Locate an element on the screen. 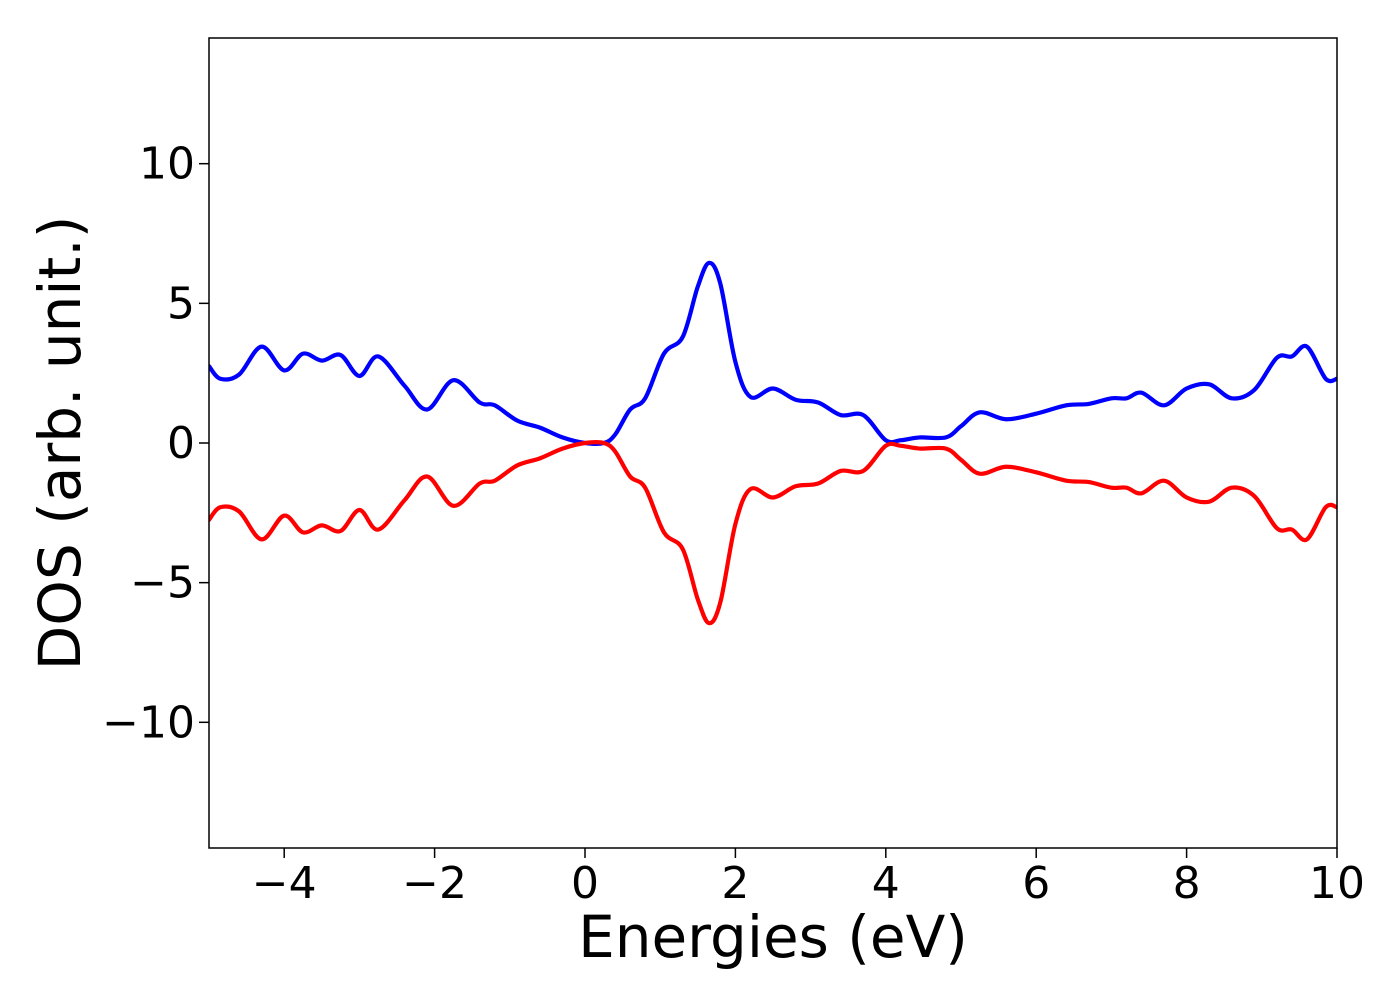 The width and height of the screenshot is (1400, 1000). y-axis-label: DOS (arb. unit.) is located at coordinates (60, 443).